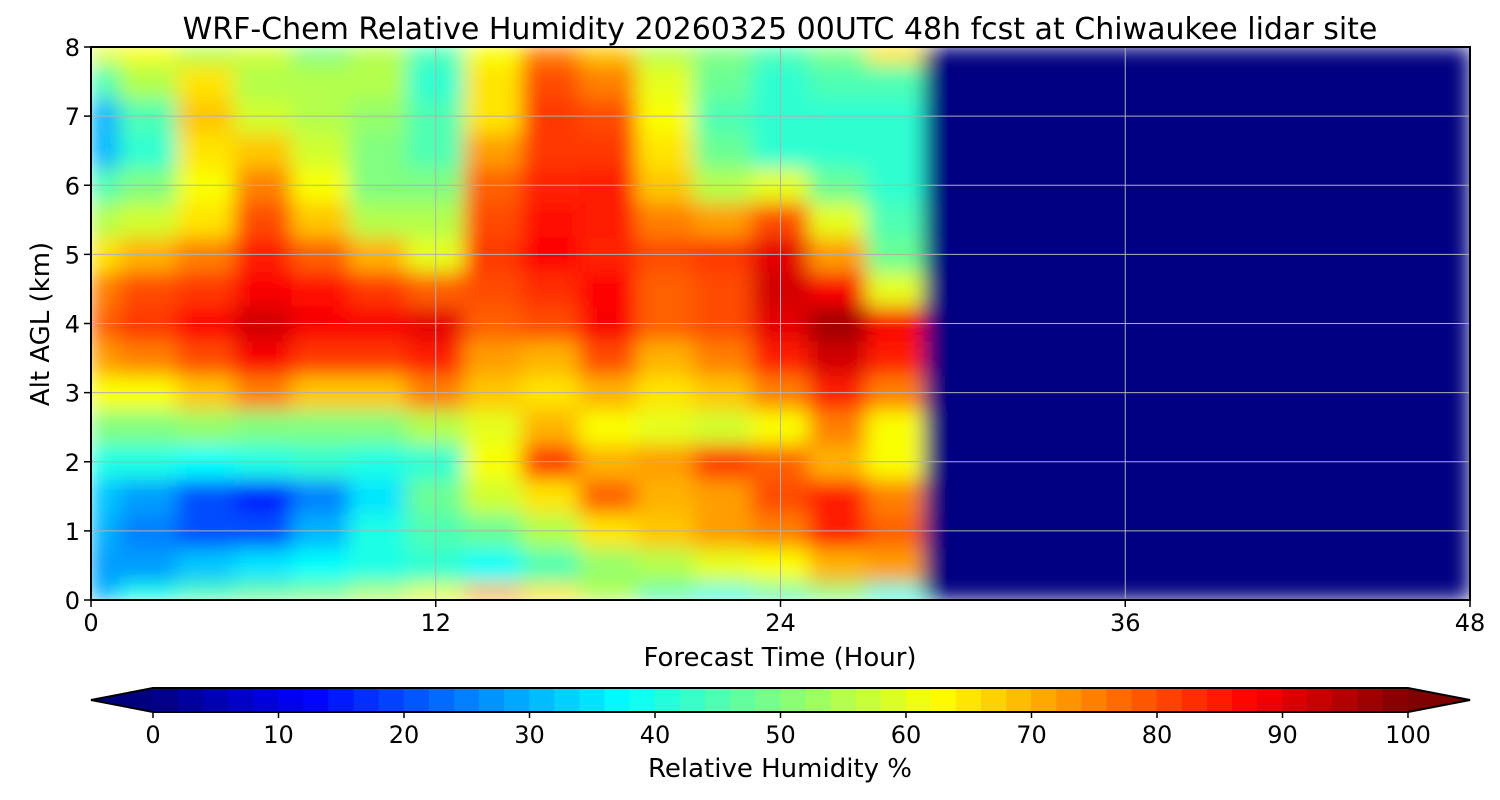 Image resolution: width=1500 pixels, height=800 pixels. I want to click on colorbar-tick-label: 80, so click(1157, 735).